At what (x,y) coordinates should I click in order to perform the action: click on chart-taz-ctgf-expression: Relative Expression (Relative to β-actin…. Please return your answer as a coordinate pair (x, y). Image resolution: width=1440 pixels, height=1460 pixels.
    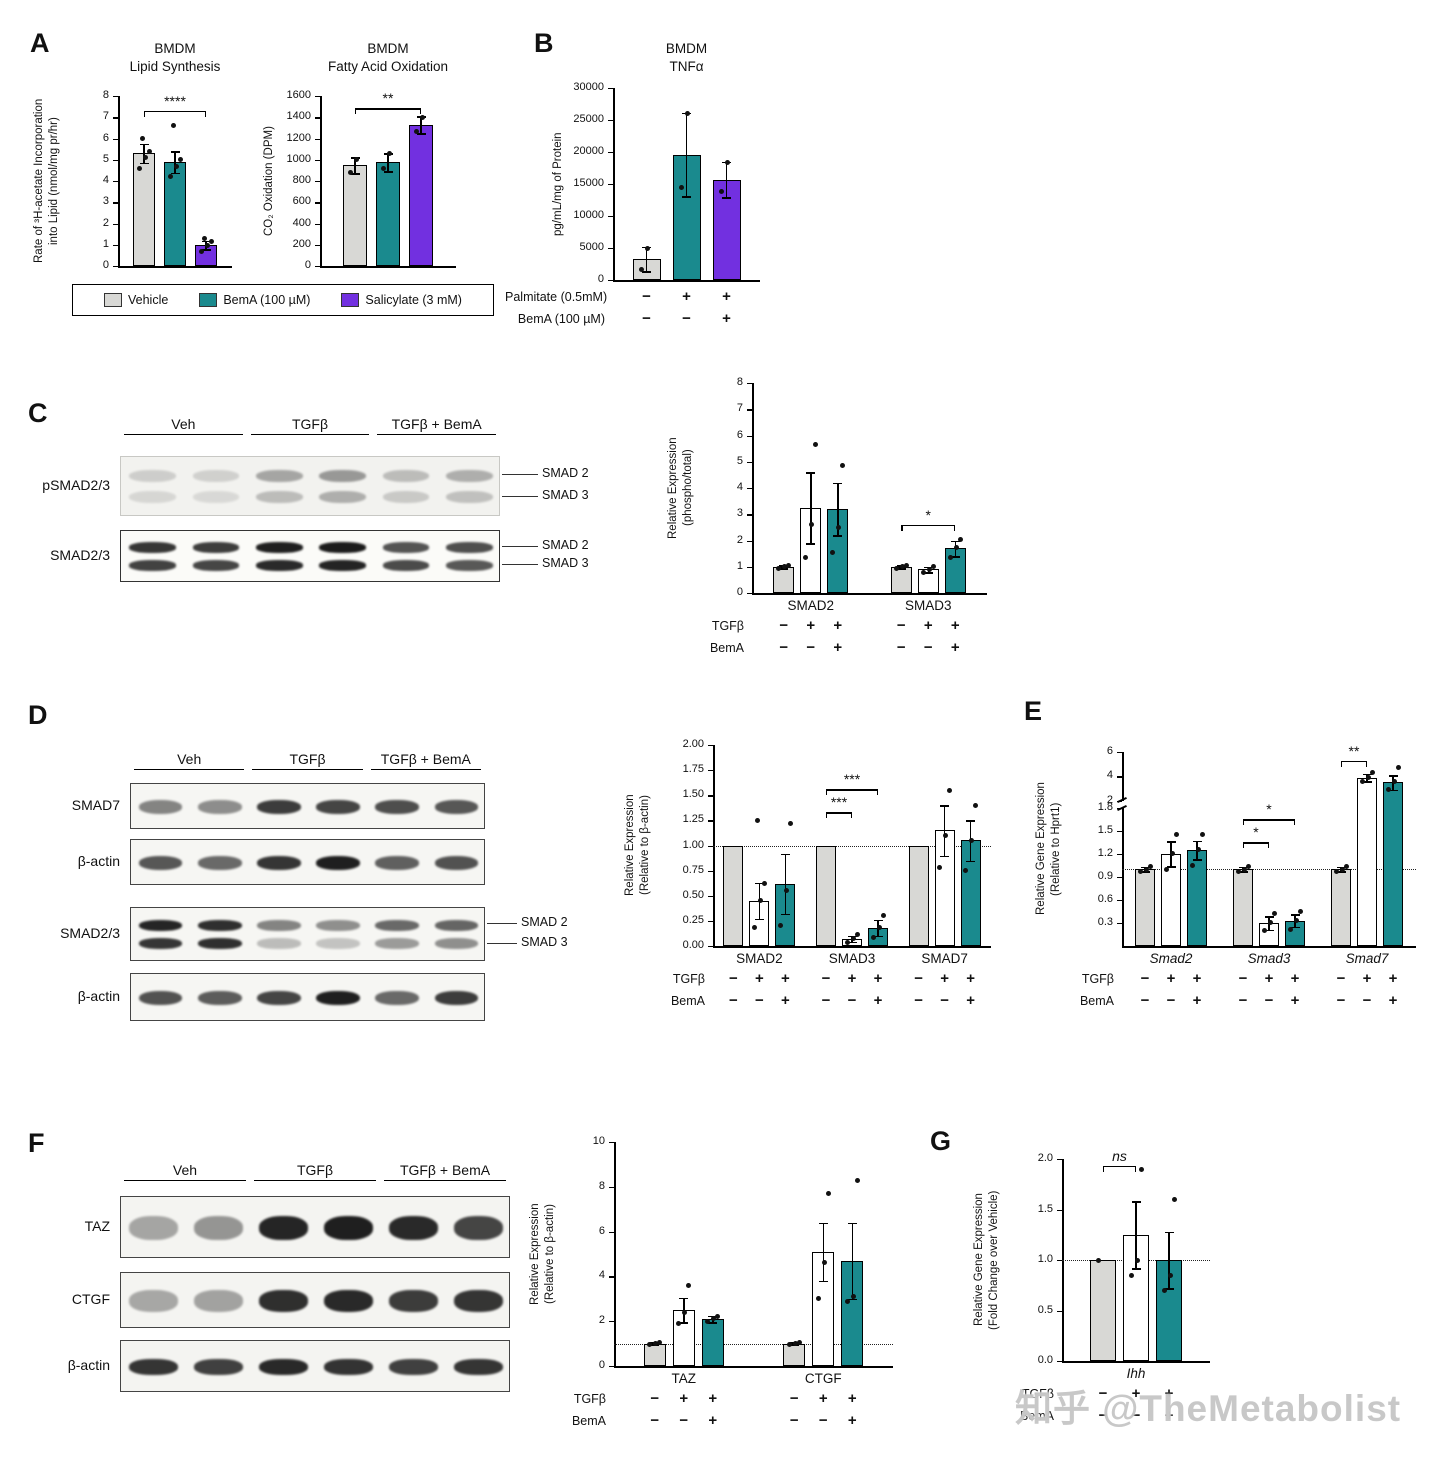
    Looking at the image, I should click on (720, 1283).